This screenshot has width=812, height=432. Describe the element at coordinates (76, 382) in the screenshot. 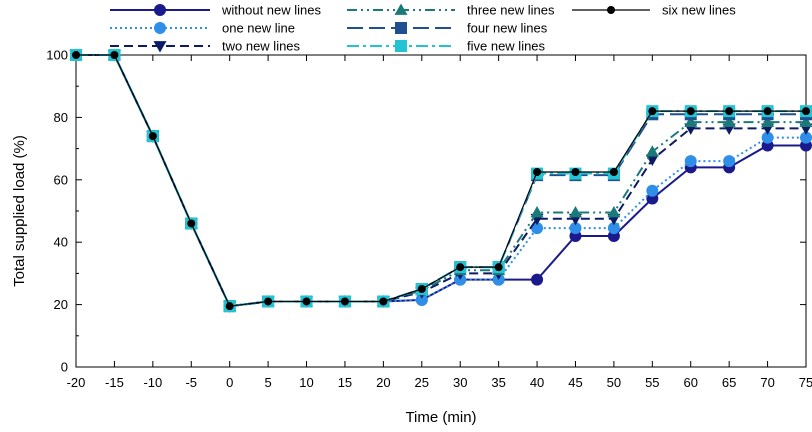

I see `x-tick-label: -20` at that location.